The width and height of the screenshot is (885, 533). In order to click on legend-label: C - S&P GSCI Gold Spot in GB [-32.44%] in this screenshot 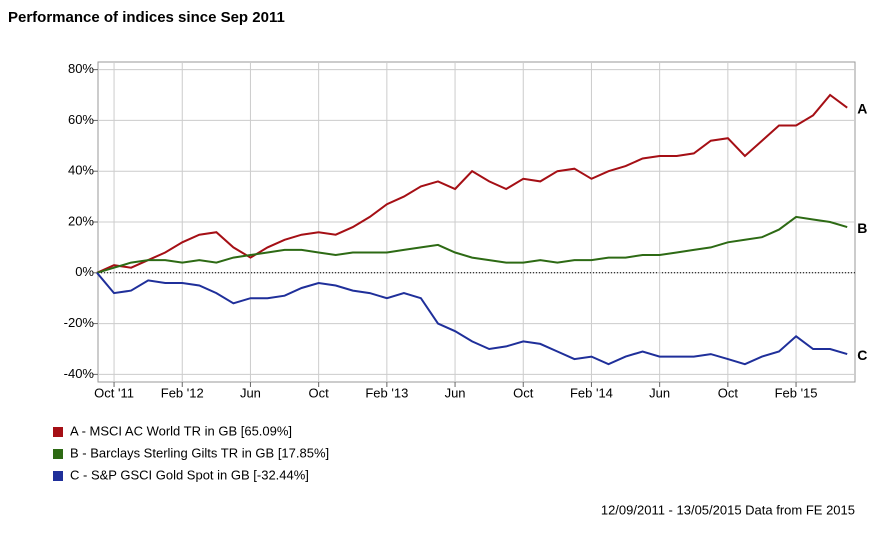, I will do `click(189, 474)`.